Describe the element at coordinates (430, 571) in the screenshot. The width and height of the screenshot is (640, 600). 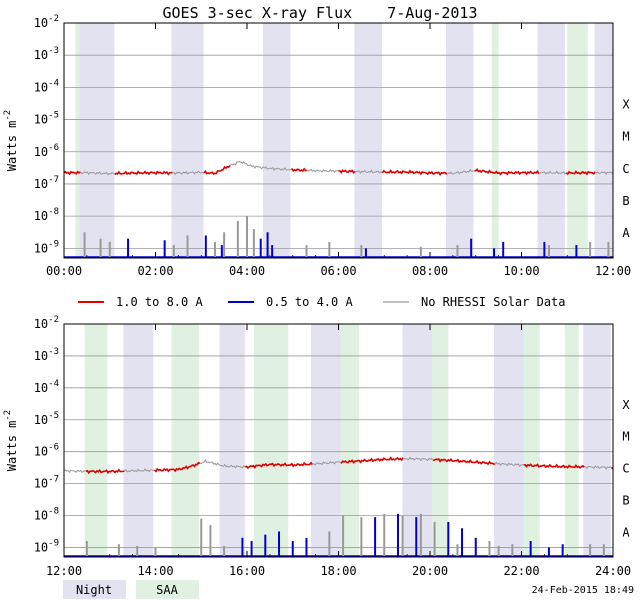
I see `x-tick-label: 20:00` at that location.